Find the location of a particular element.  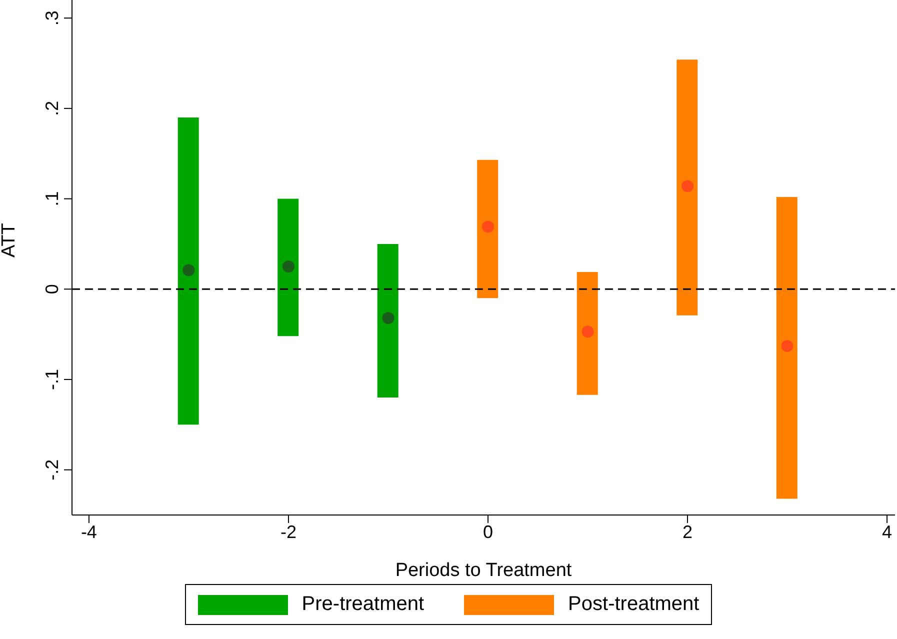

legend-label: Pre-treatment is located at coordinates (363, 604).